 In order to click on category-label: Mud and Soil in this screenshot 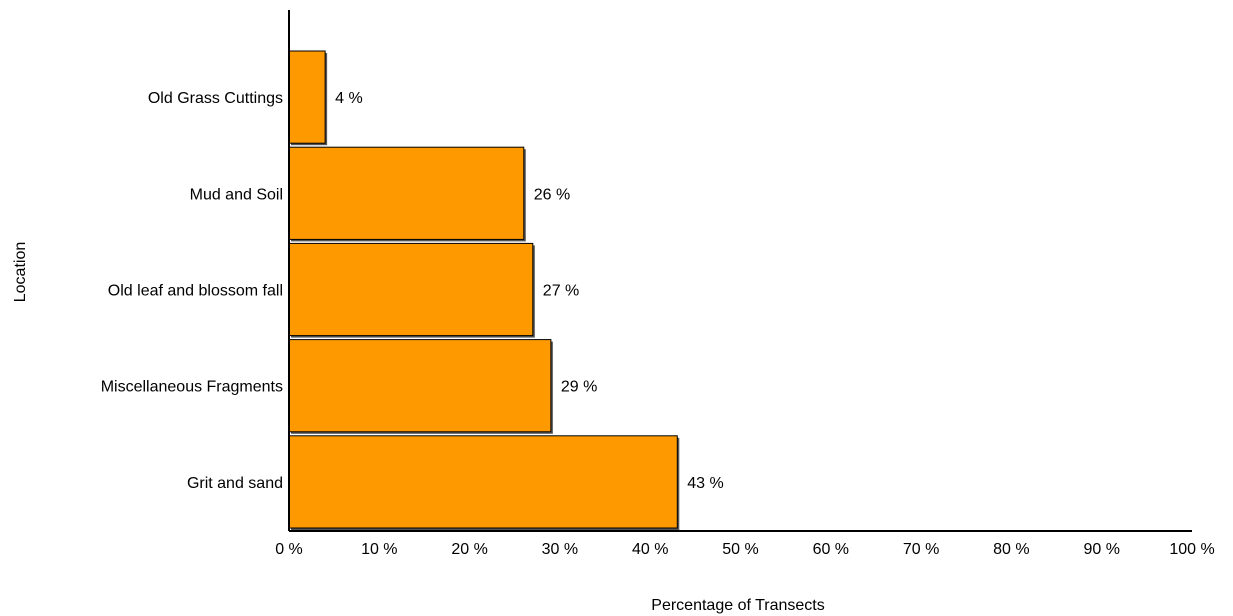, I will do `click(236, 194)`.